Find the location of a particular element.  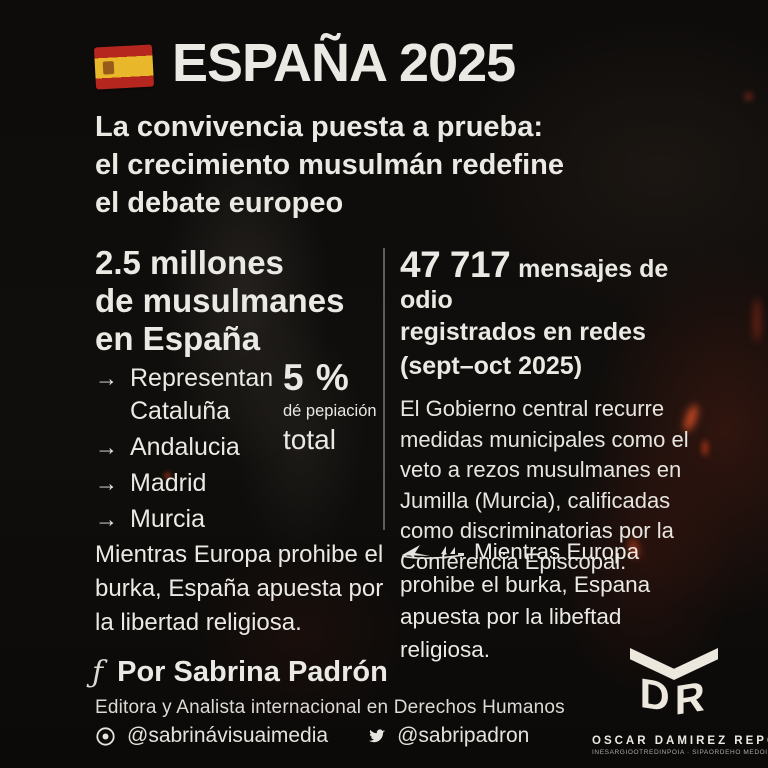

spain-flag-icon is located at coordinates (124, 67).